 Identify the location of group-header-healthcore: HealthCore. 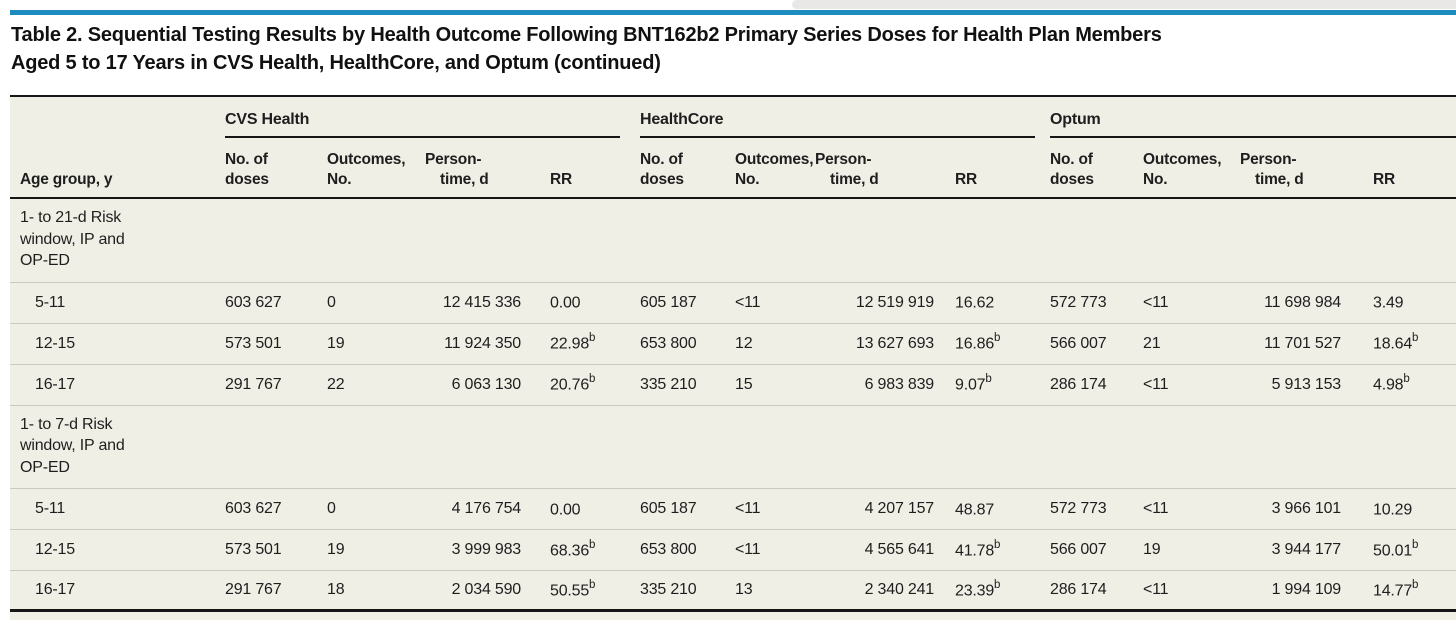
(837, 117).